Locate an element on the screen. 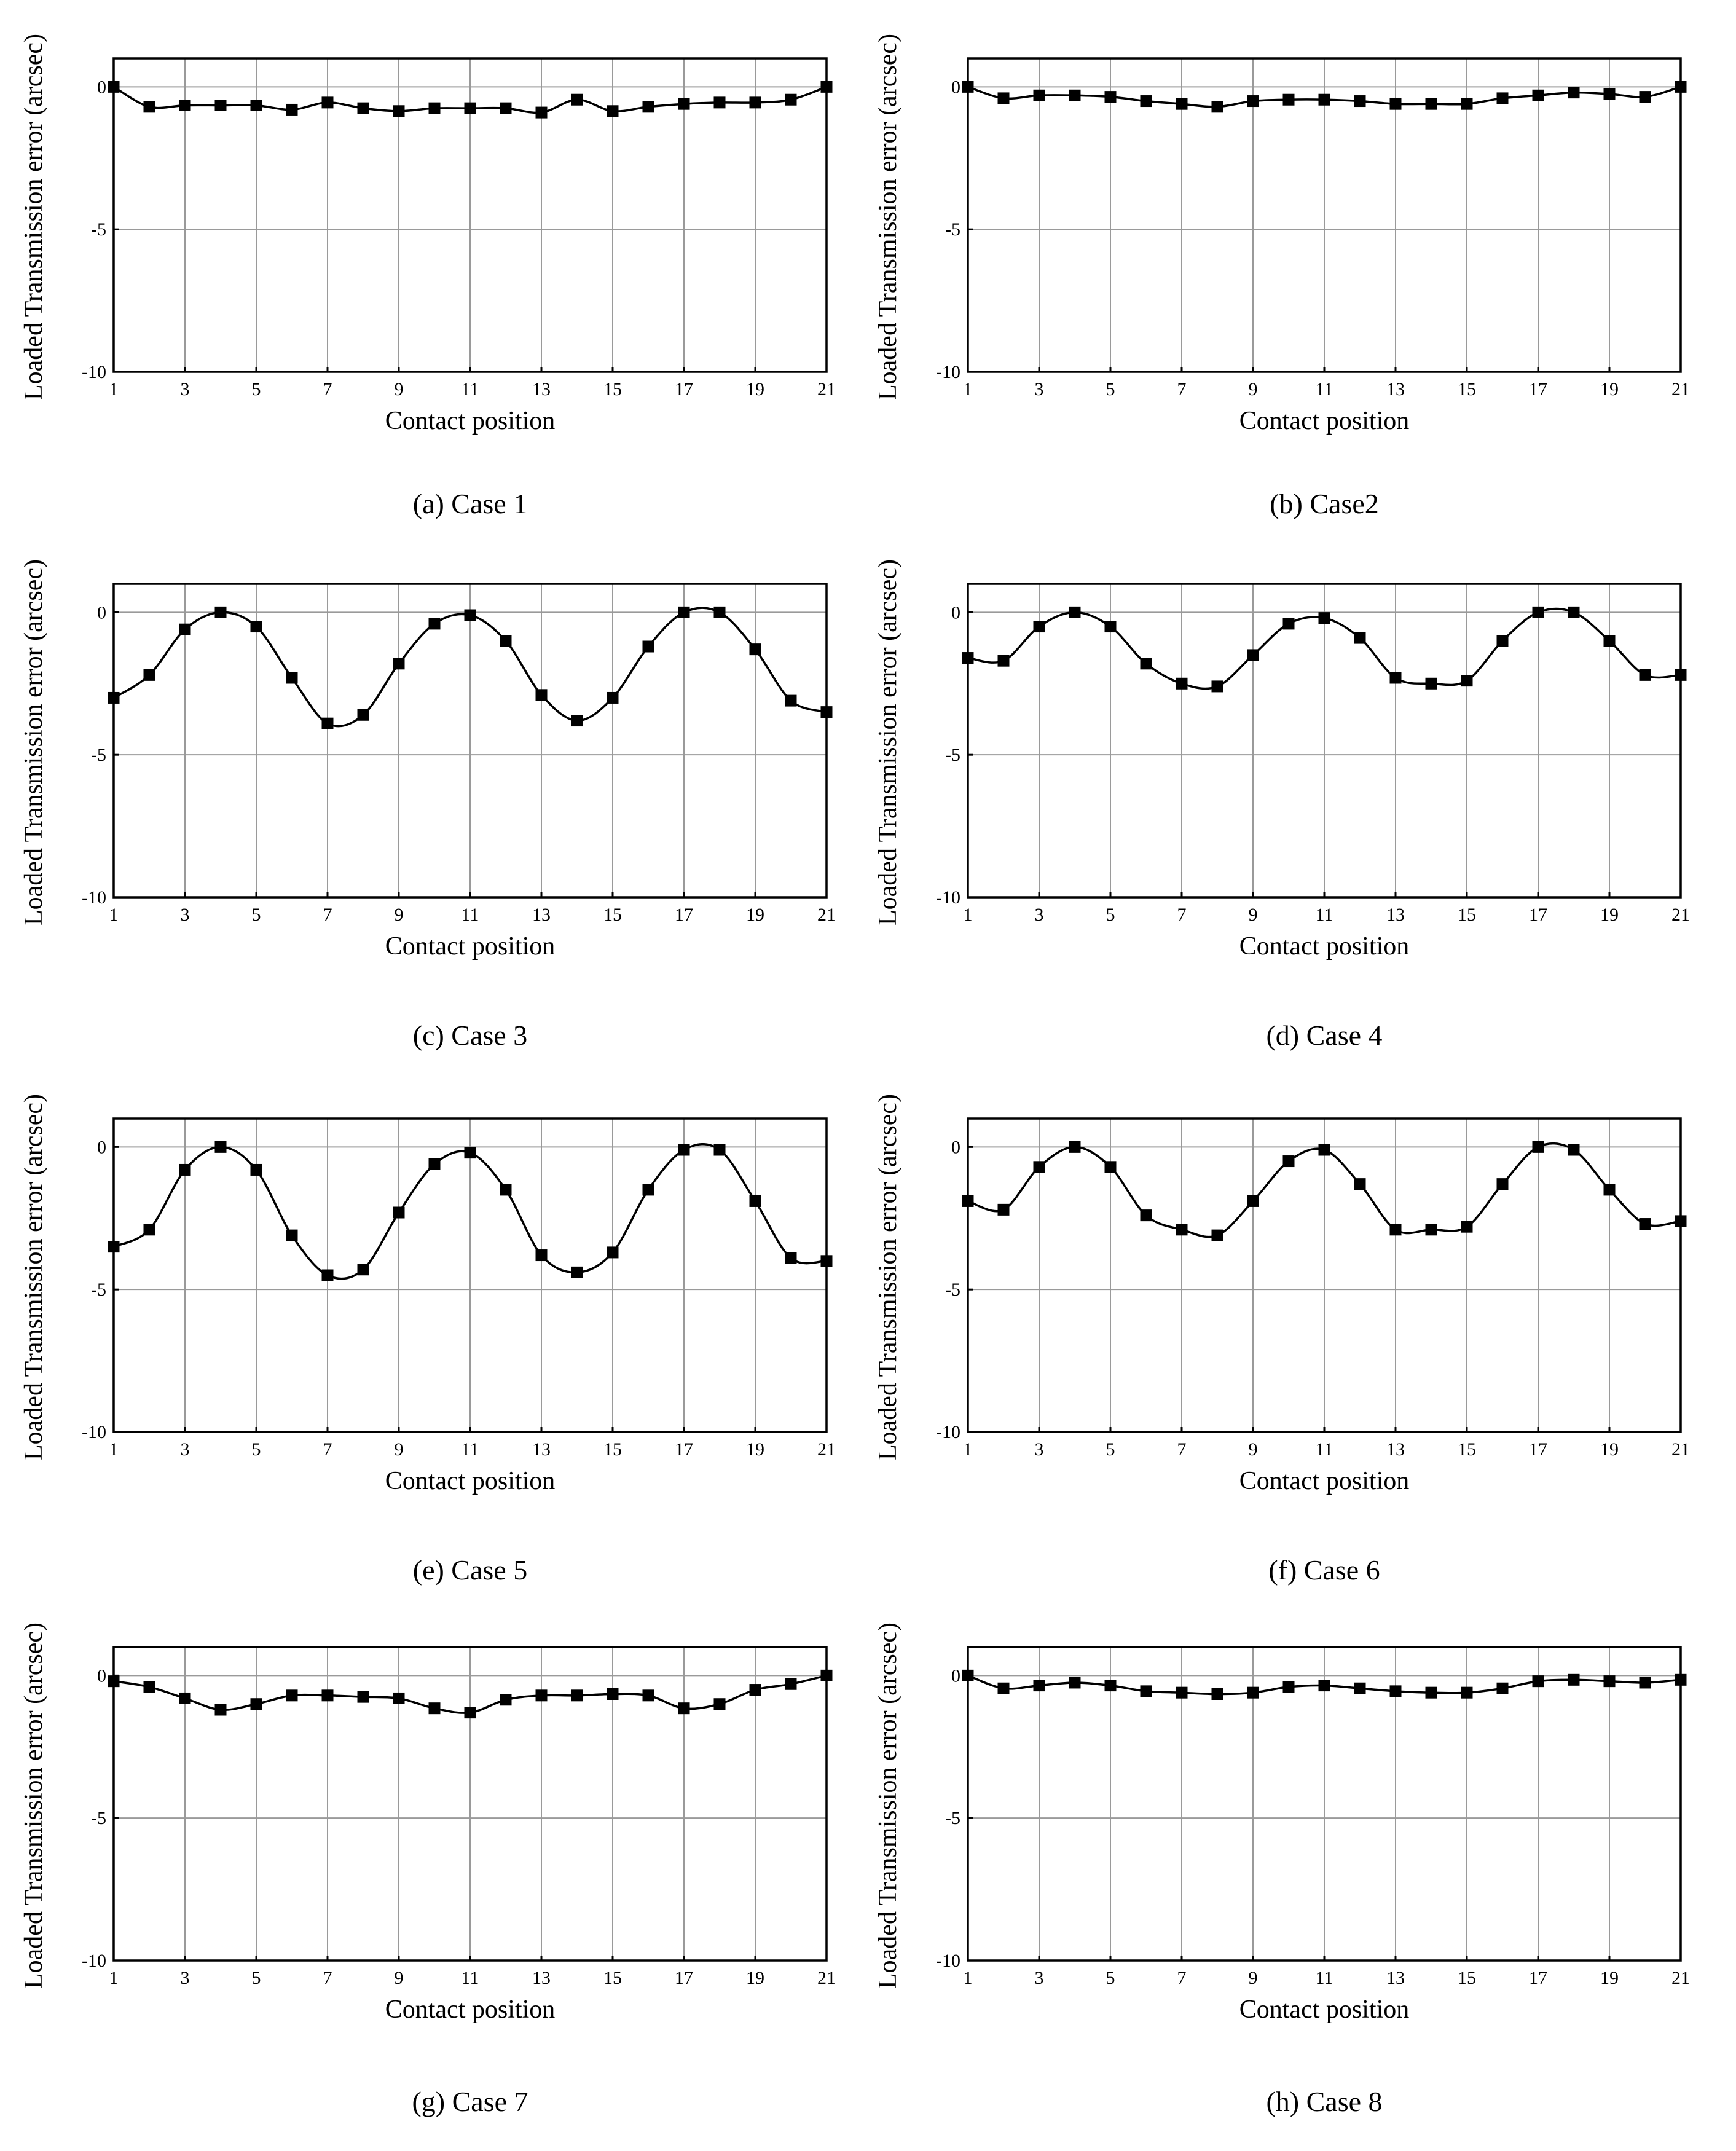 The width and height of the screenshot is (1736, 2151). panel-caption: (b) Case2 is located at coordinates (1324, 503).